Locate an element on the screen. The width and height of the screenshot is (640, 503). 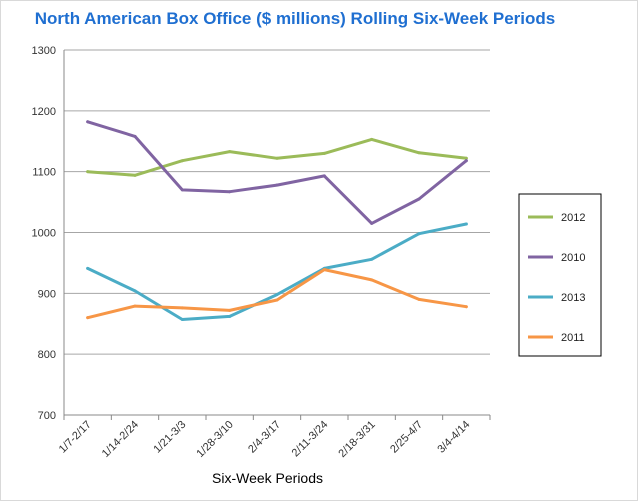
x-tick-label: 1/14-2/24 is located at coordinates (120, 439).